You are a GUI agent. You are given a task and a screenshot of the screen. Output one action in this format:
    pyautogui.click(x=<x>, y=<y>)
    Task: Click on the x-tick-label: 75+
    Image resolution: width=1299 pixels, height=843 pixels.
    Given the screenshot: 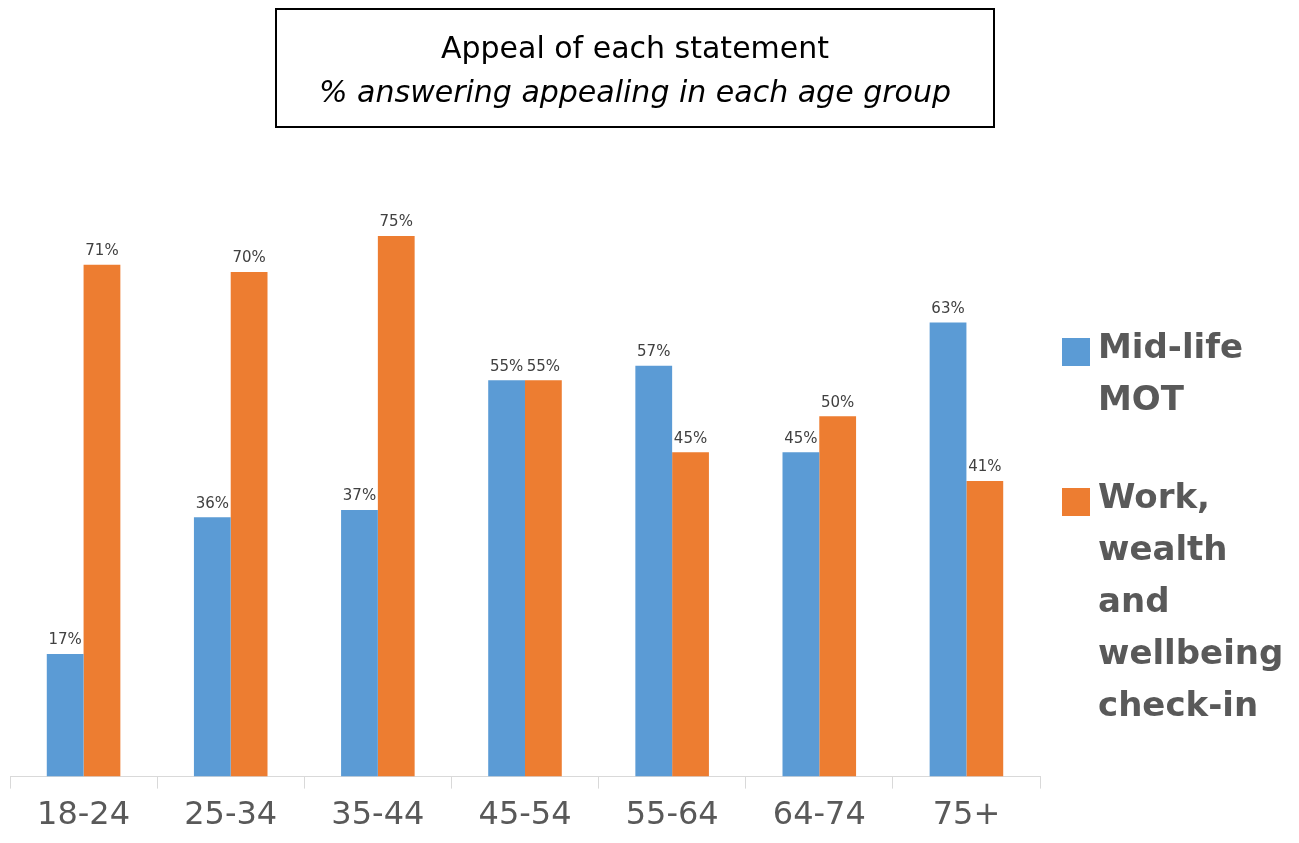 What is the action you would take?
    pyautogui.click(x=966, y=813)
    